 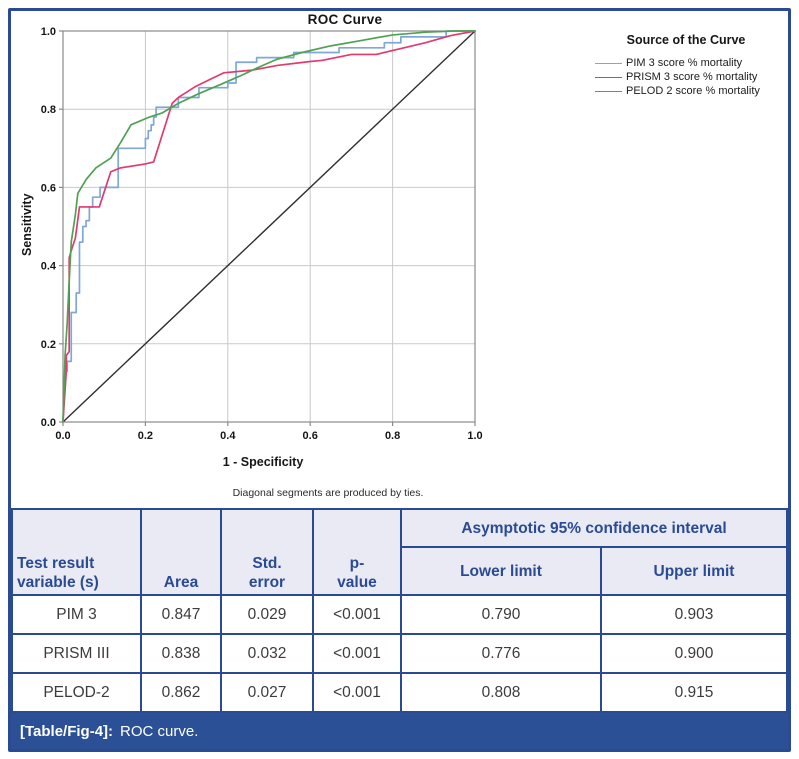 I want to click on cell-area: 0.862, so click(x=181, y=692).